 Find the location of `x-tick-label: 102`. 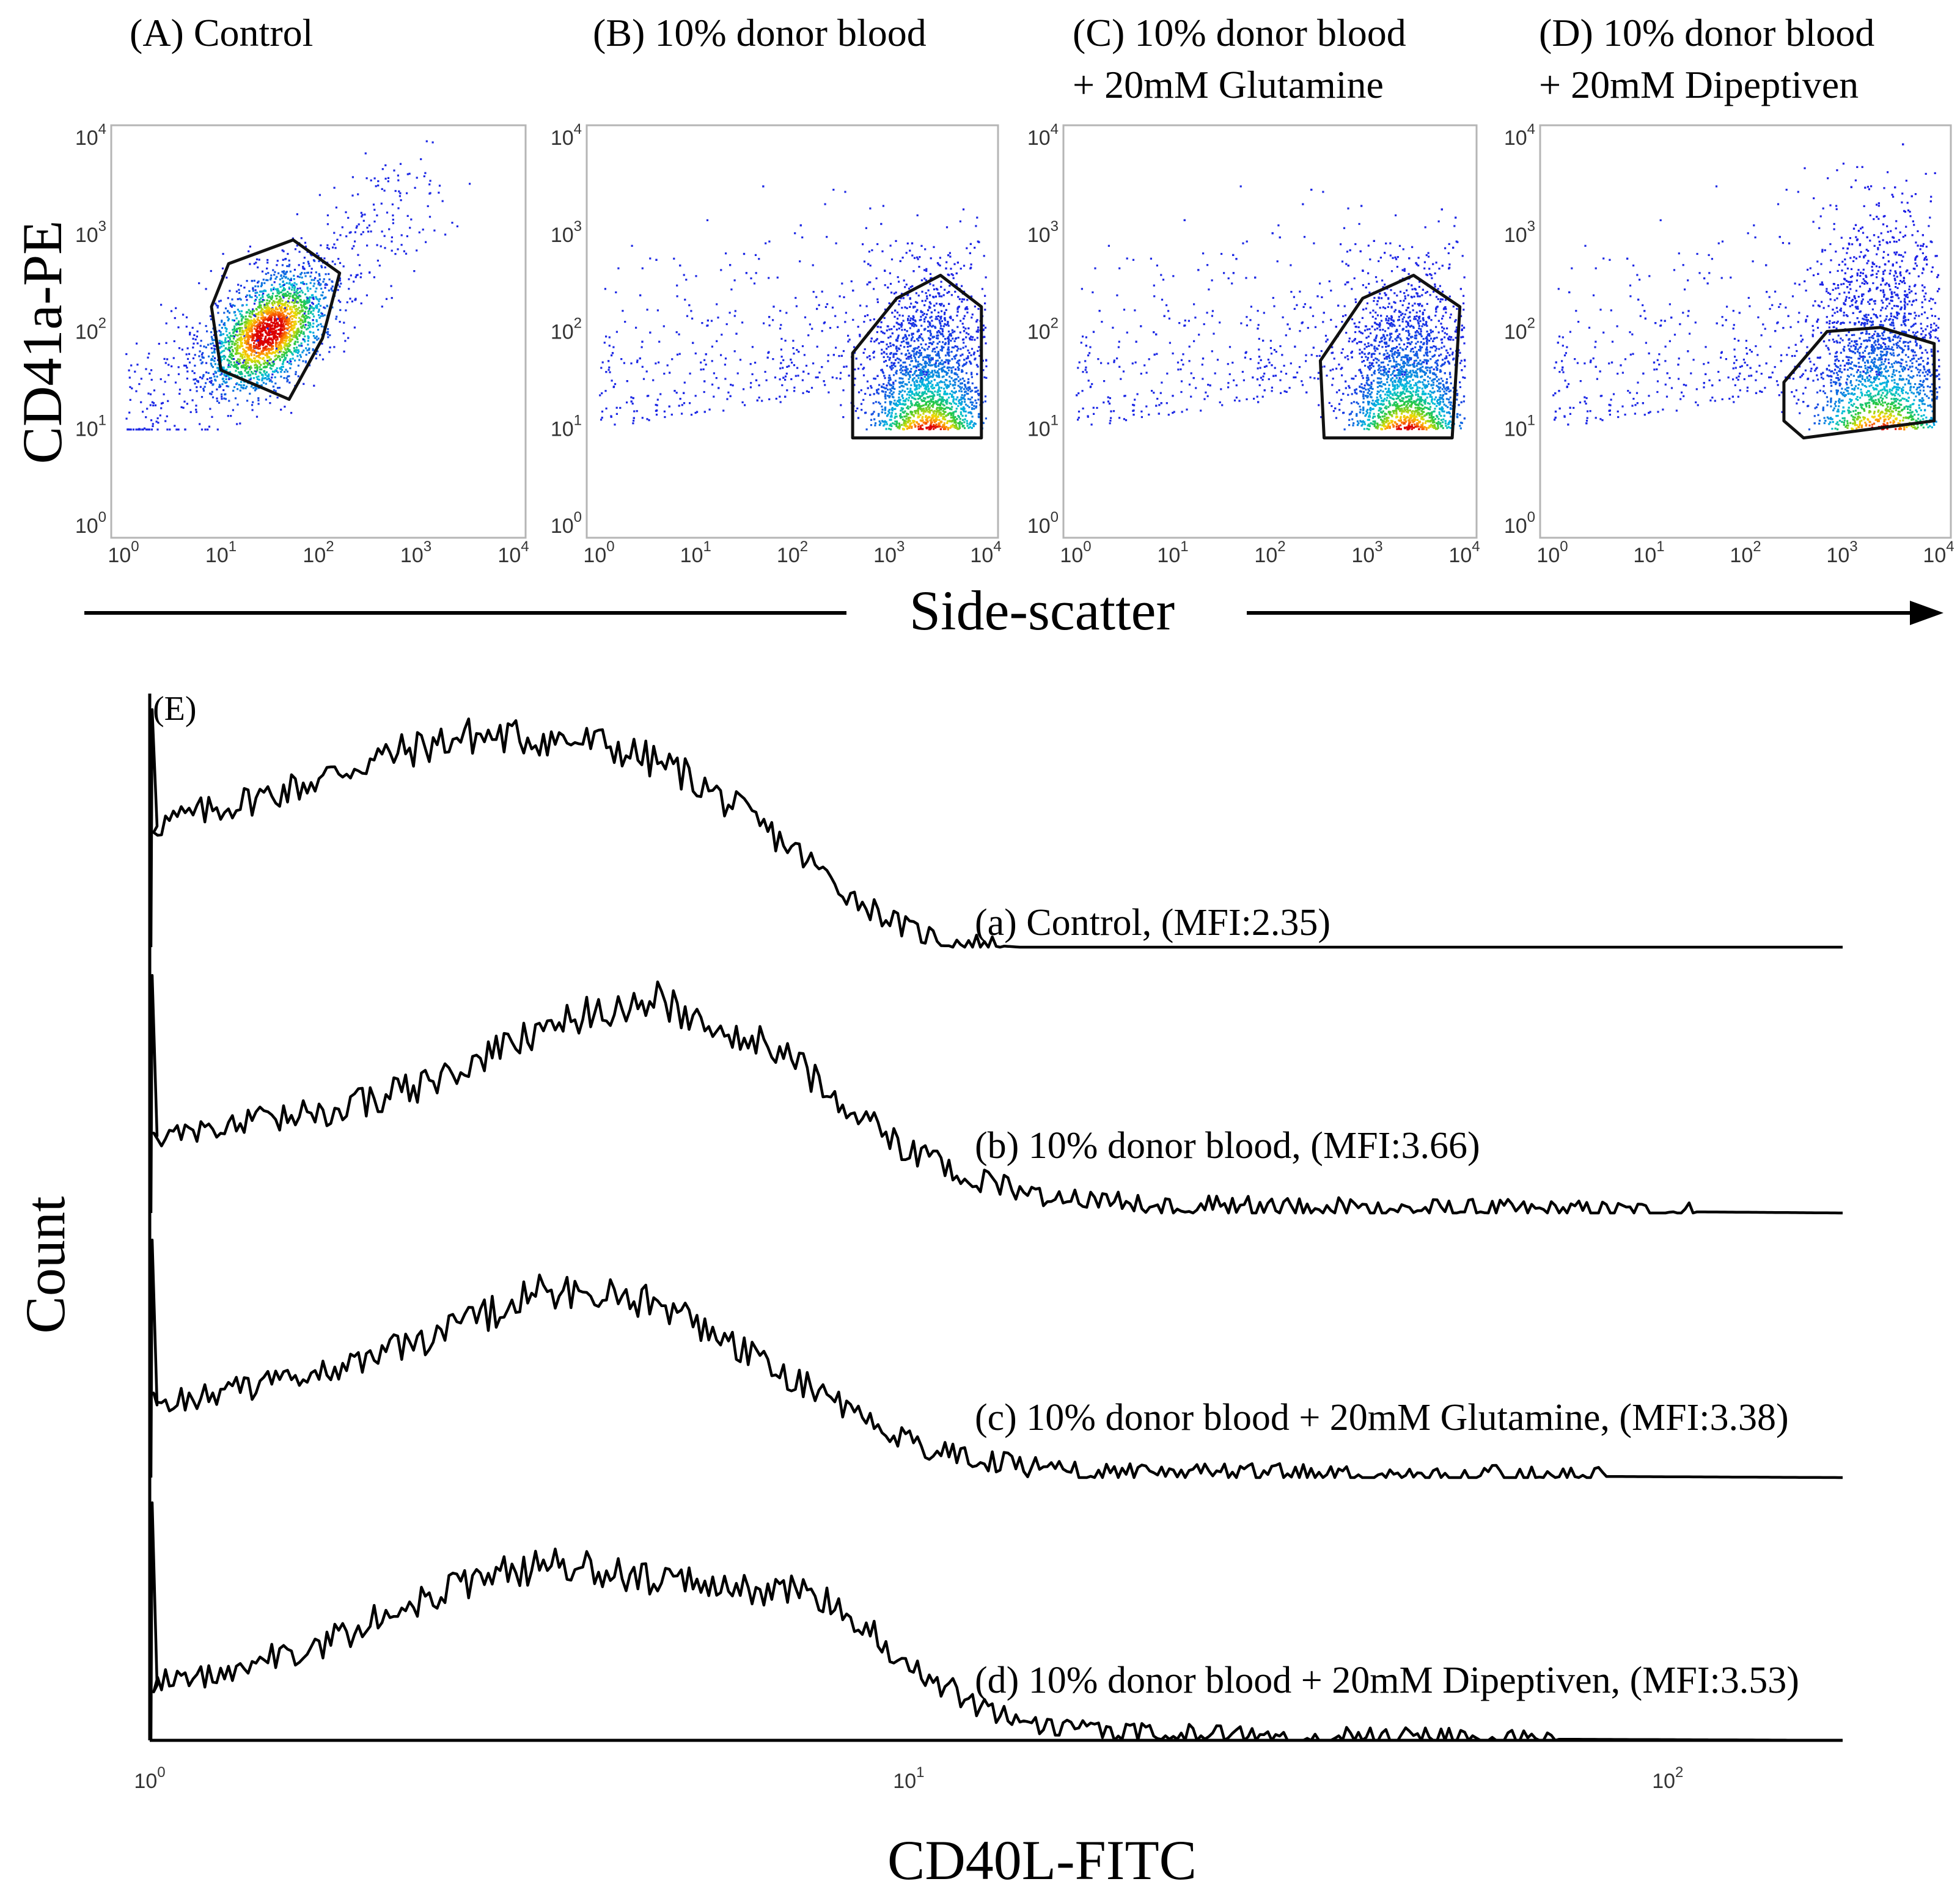

x-tick-label: 102 is located at coordinates (319, 552).